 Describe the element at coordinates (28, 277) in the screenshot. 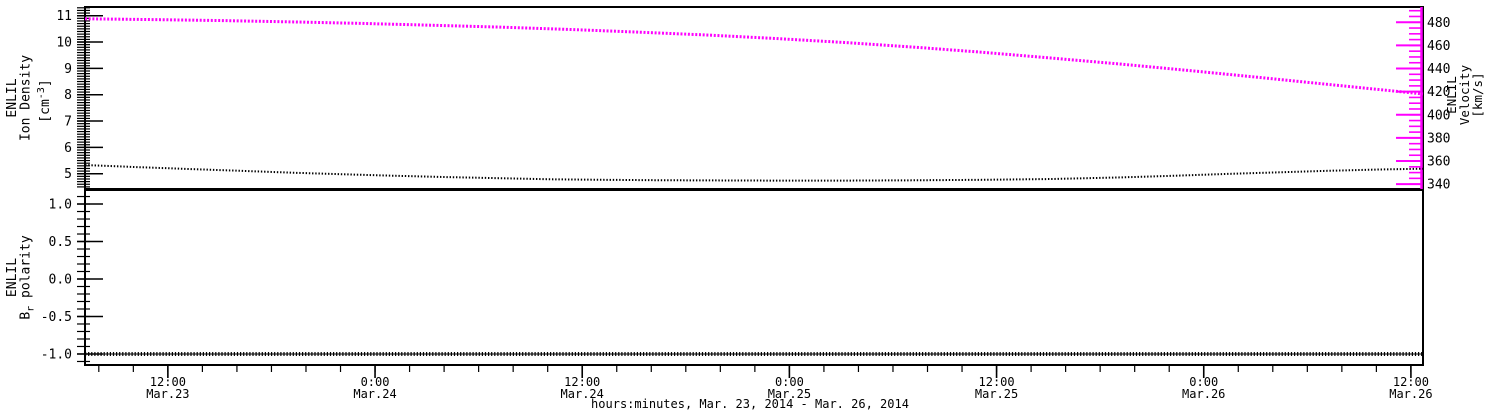

I see `polarity-axis-title: Br polarity` at that location.